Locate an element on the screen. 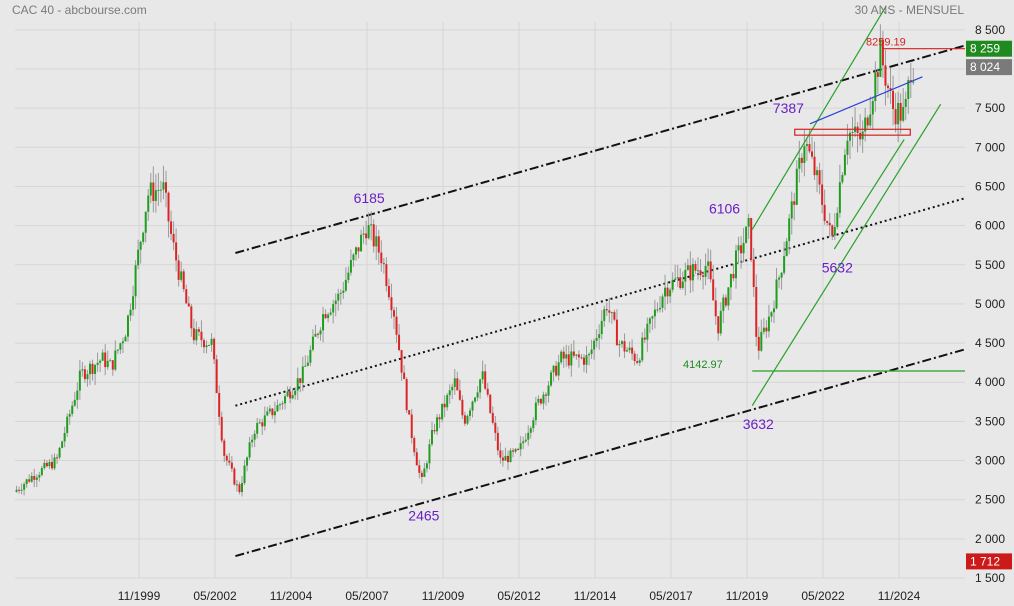  price-annotation: 6106 is located at coordinates (724, 208).